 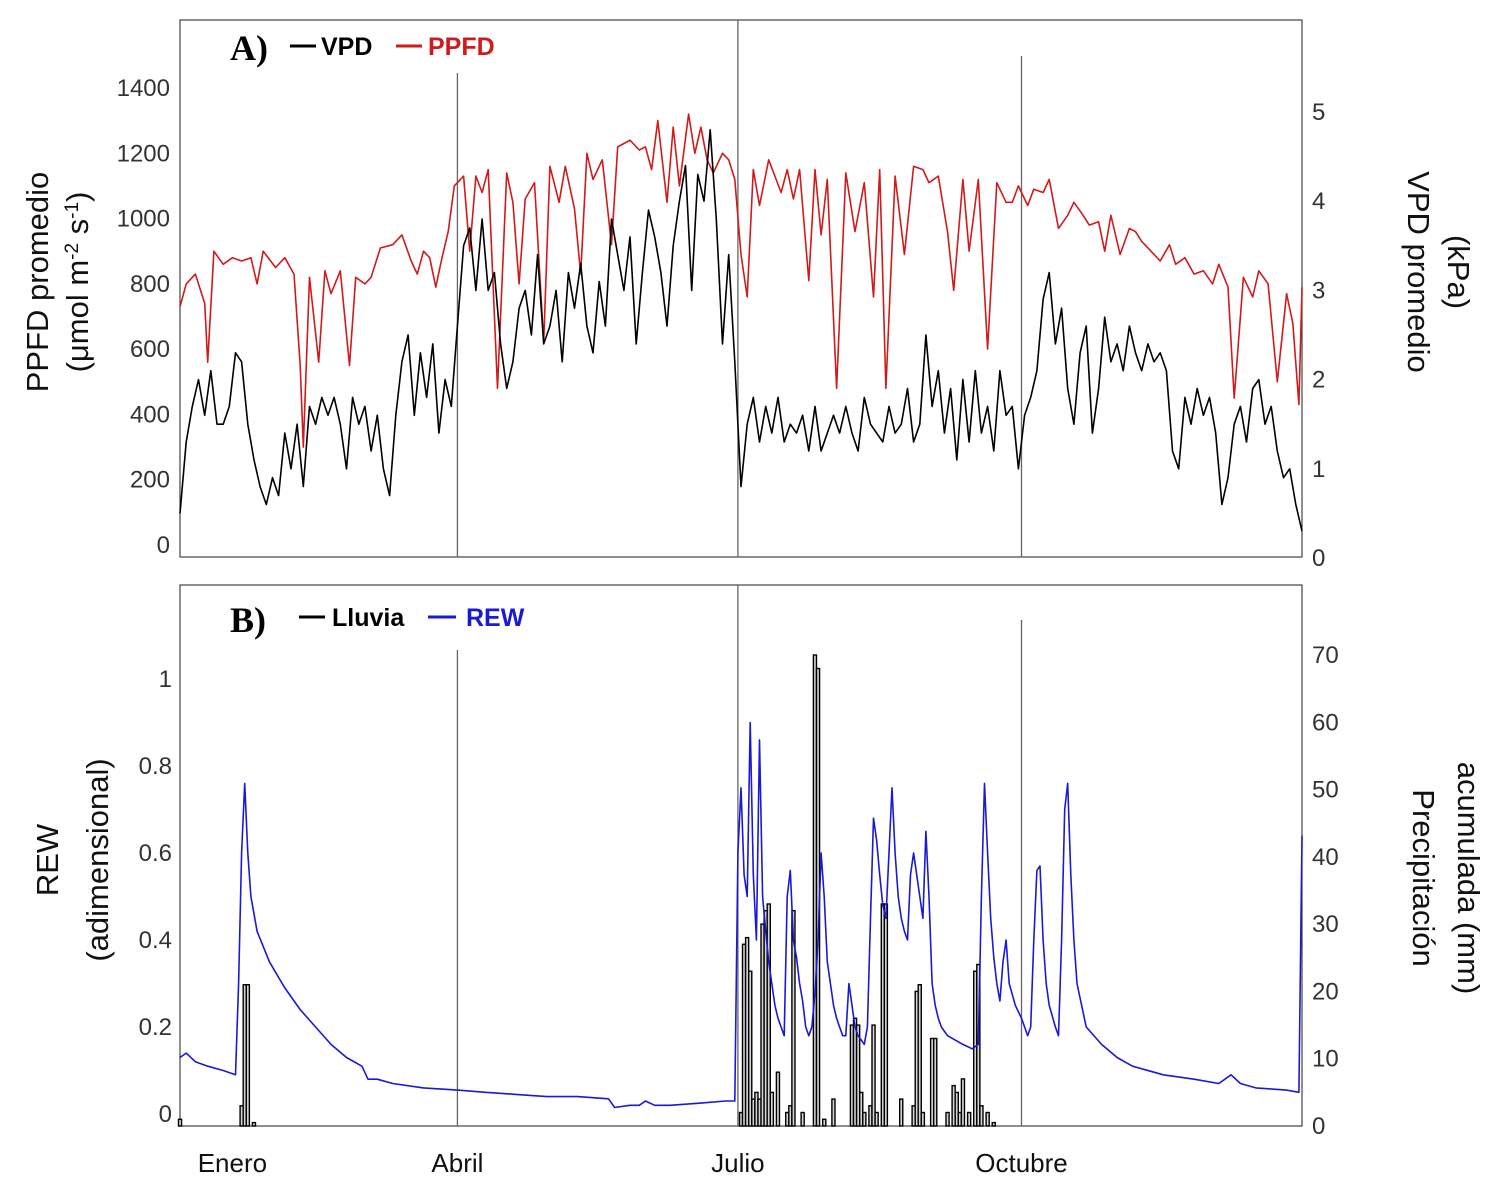 What do you see at coordinates (1325, 857) in the screenshot?
I see `rain-tick-label: 40` at bounding box center [1325, 857].